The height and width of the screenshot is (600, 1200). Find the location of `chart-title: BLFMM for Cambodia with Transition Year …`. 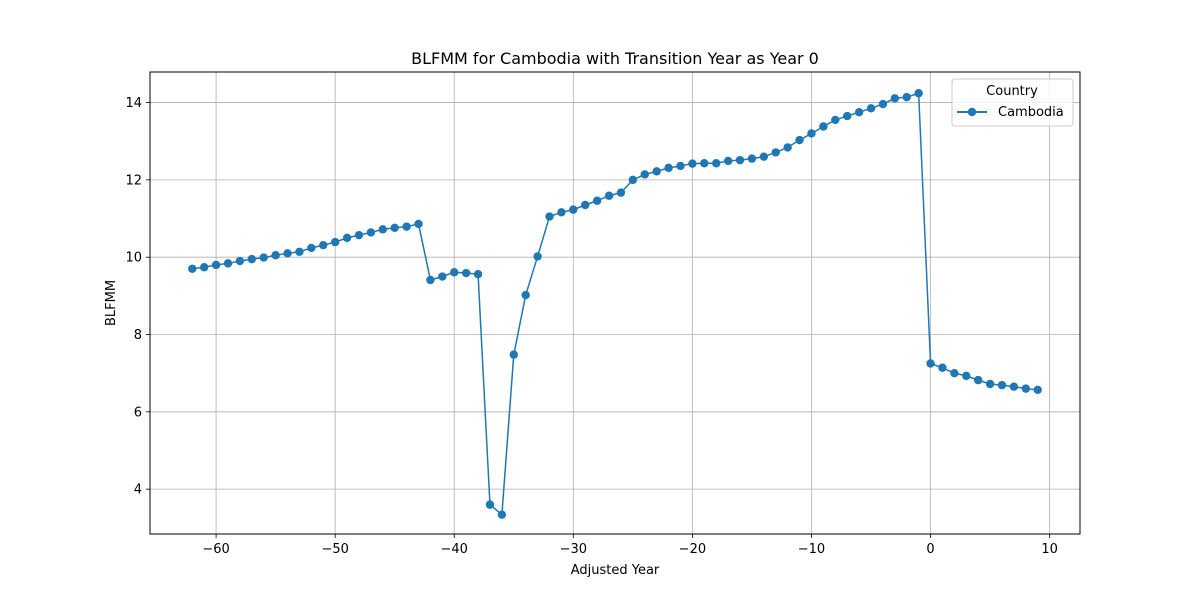

chart-title: BLFMM for Cambodia with Transition Year … is located at coordinates (615, 58).